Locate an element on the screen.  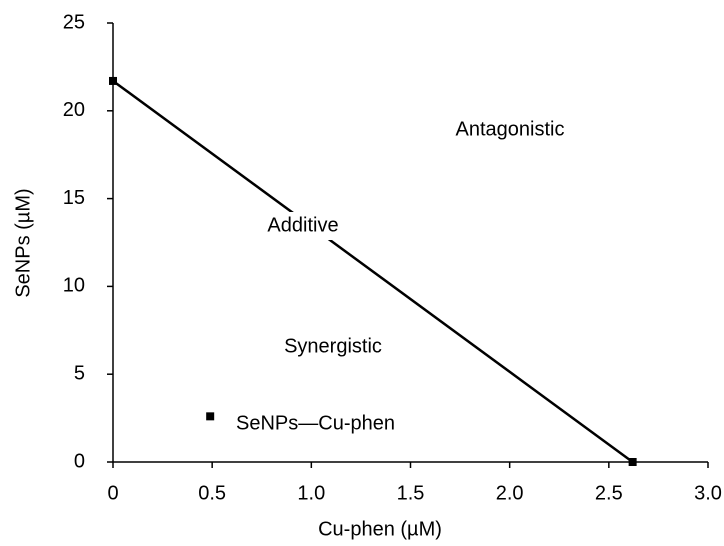
x-tick-label: 0 is located at coordinates (112, 493).